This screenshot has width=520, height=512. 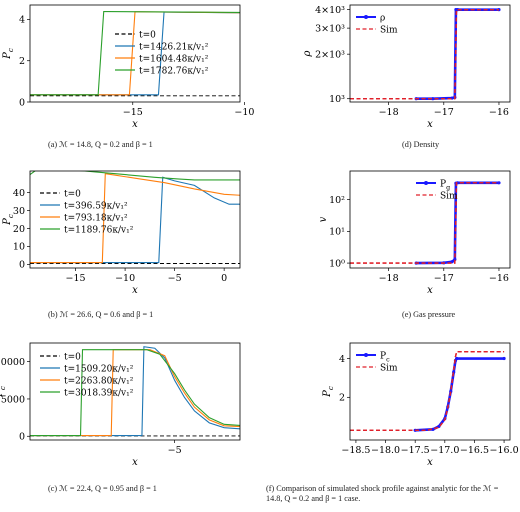 I want to click on chart-d: −18 −17 −16 10³ 2×10³ 3×10³ 4×10³ x ρ ρ Sim, so click(x=406, y=67).